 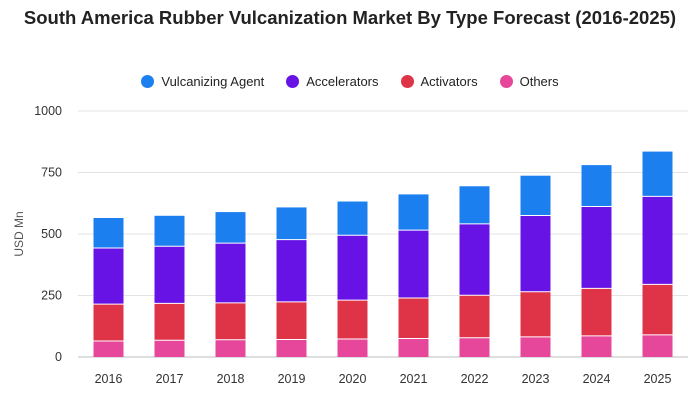 What do you see at coordinates (109, 379) in the screenshot?
I see `x-tick-label: 2016` at bounding box center [109, 379].